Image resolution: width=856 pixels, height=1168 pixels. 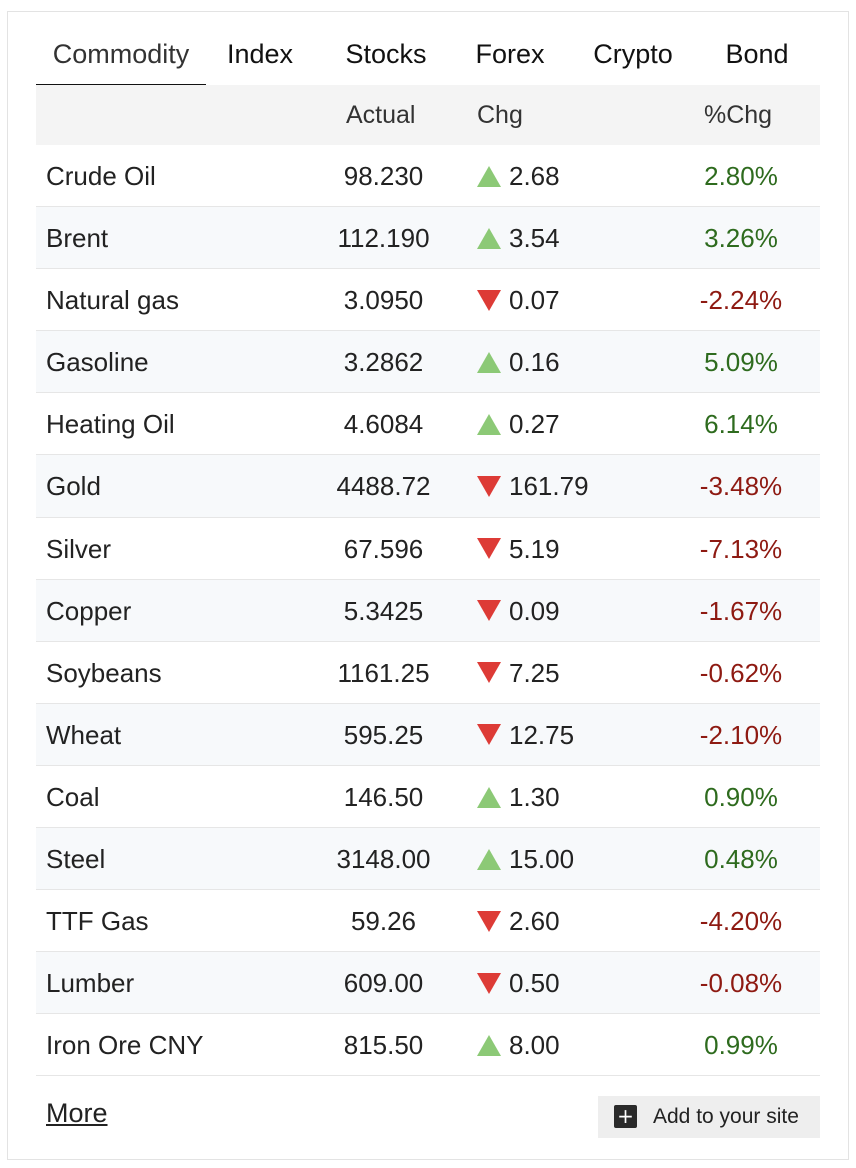 I want to click on percent-change-value: 0.90%, so click(x=741, y=796).